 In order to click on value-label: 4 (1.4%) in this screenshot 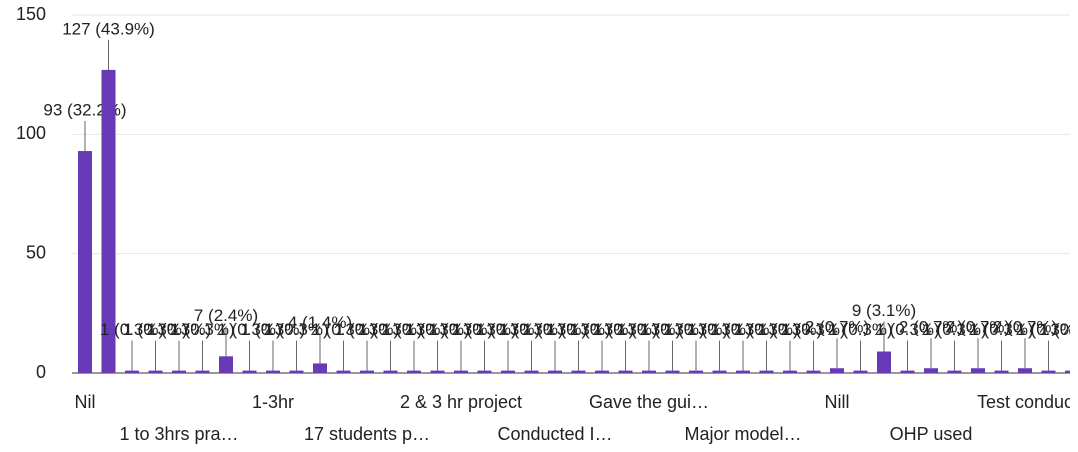, I will do `click(320, 322)`.